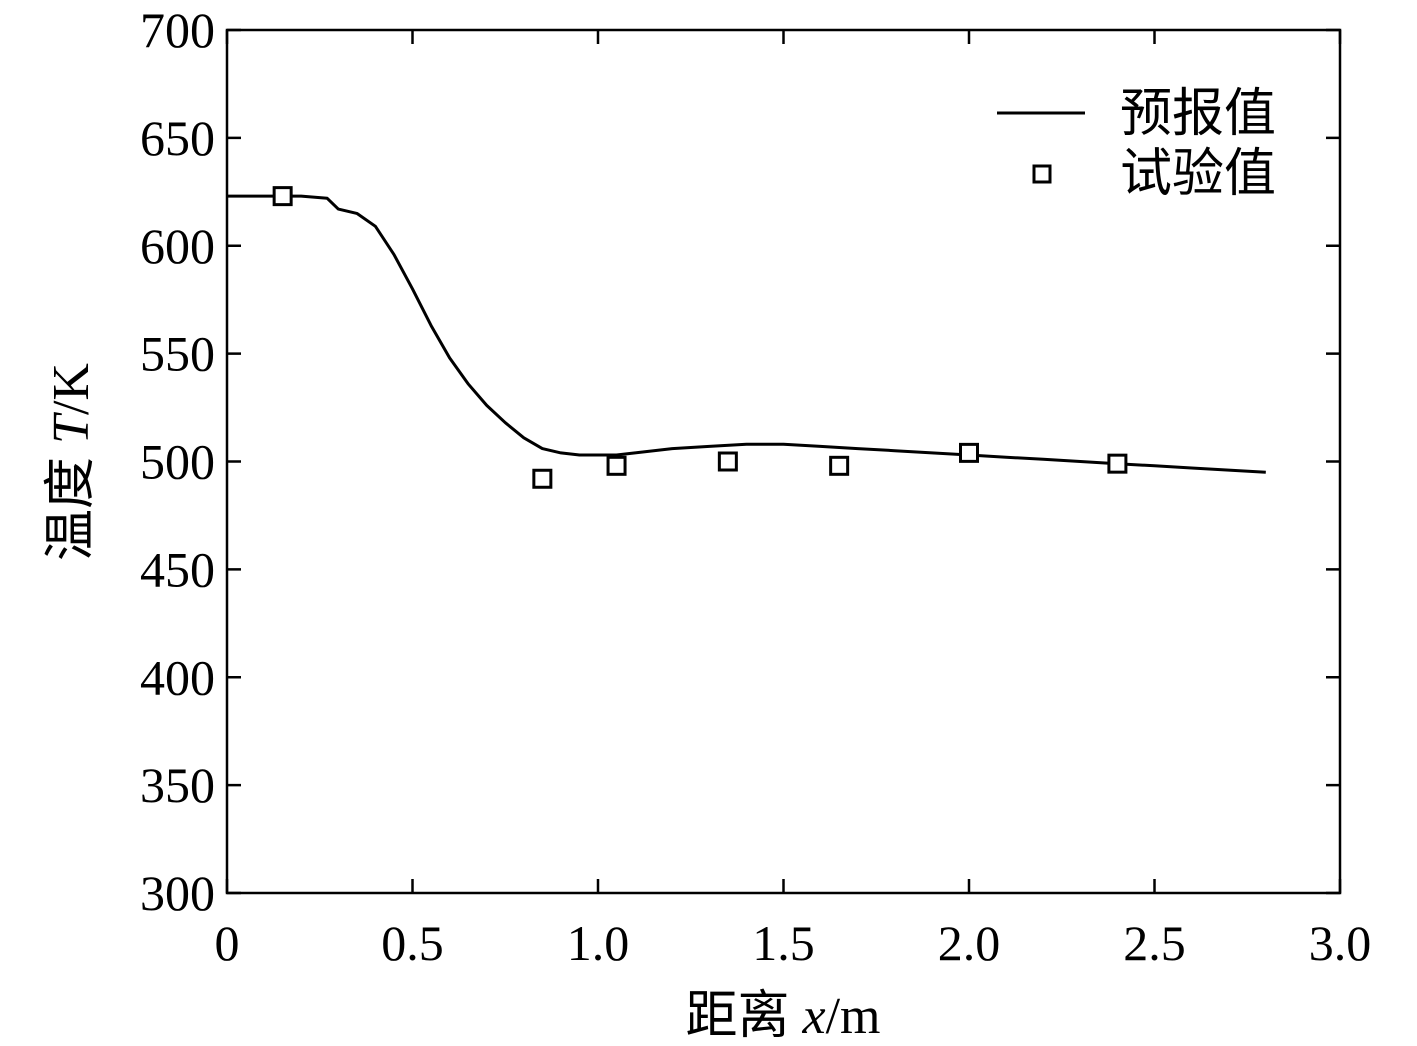  I want to click on y-axis-title-unit: /K, so click(71, 389).